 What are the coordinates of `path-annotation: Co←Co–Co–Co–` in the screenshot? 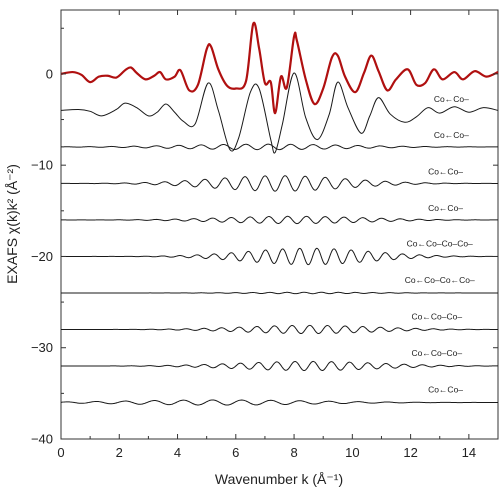 It's located at (440, 243).